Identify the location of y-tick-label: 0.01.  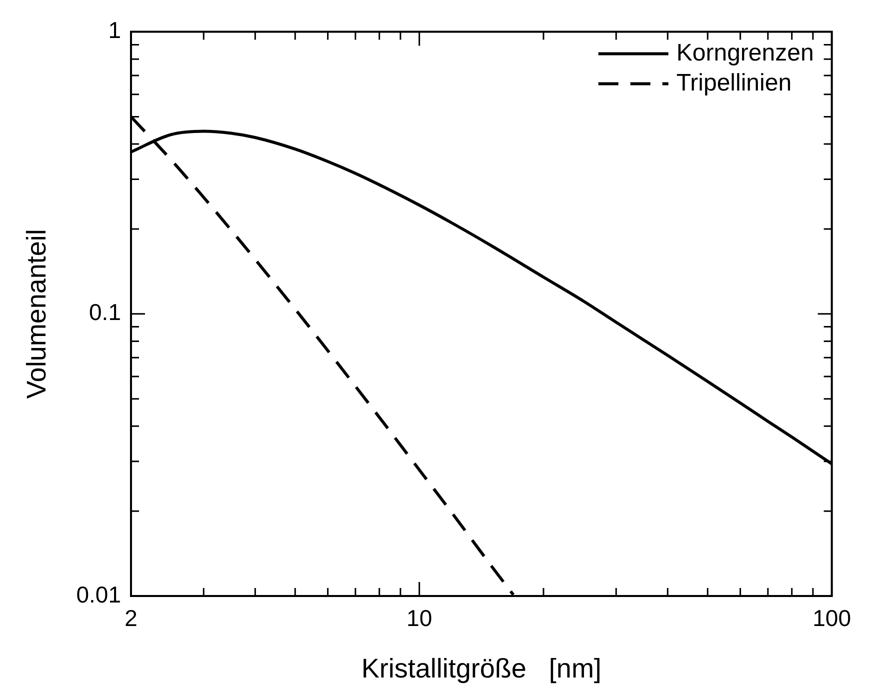
(98, 594).